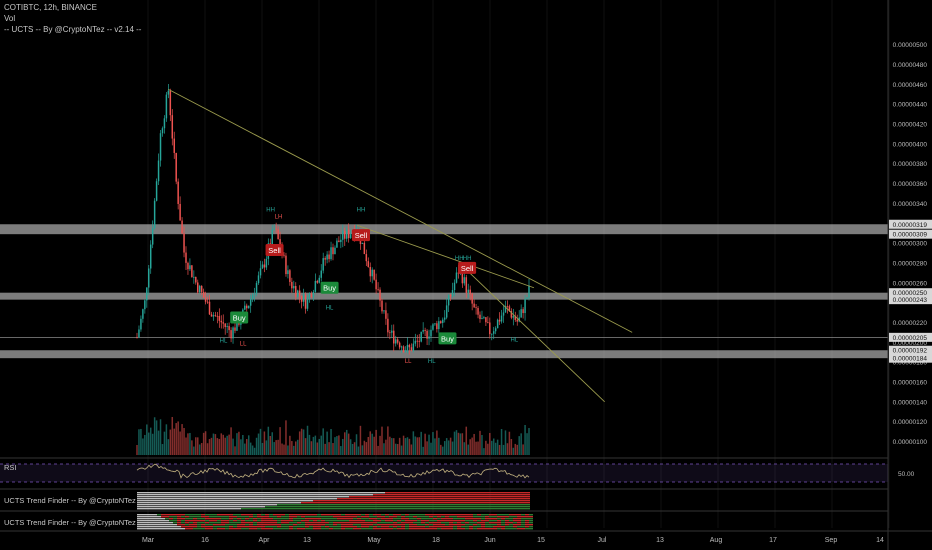  Describe the element at coordinates (716, 540) in the screenshot. I see `time-tick-label: Aug` at that location.